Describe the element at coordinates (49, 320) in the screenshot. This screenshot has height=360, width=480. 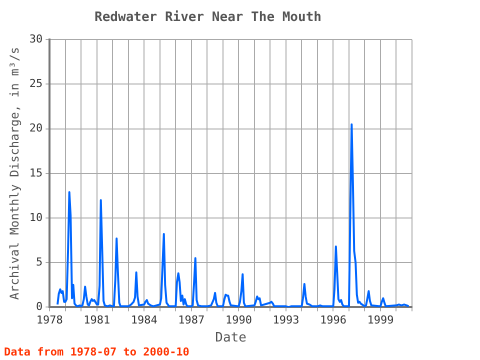
I see `x-tick-label: 1978` at that location.